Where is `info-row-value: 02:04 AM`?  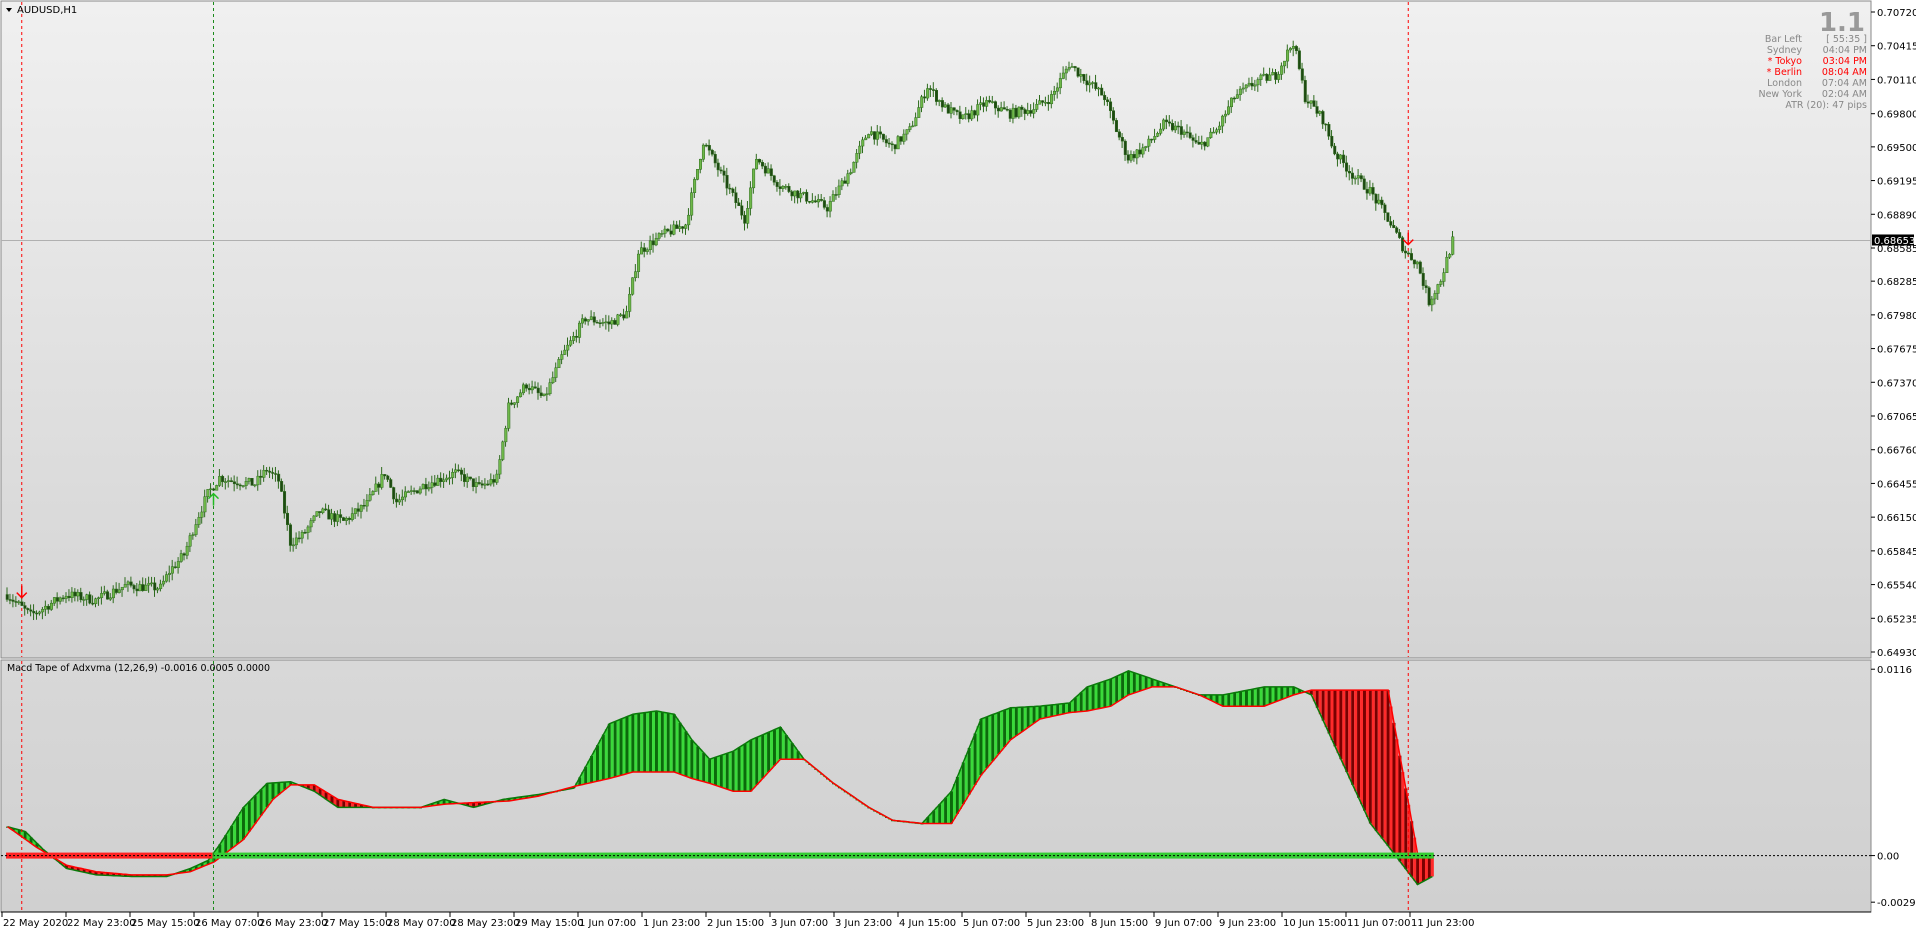
info-row-value: 02:04 AM is located at coordinates (1844, 94).